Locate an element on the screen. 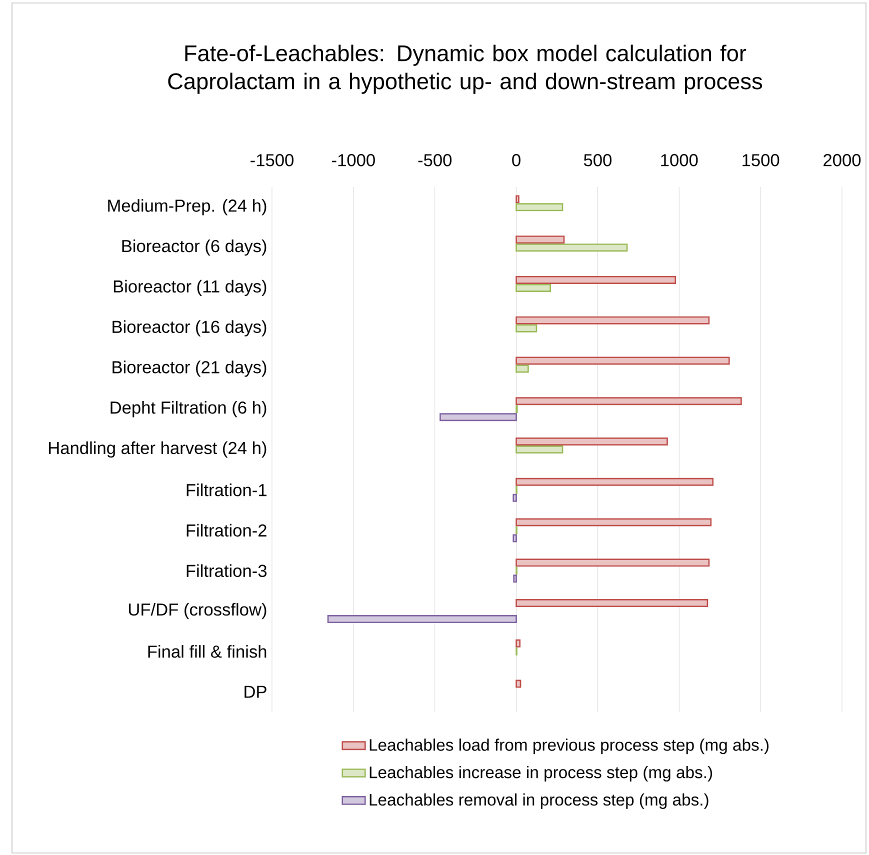 This screenshot has width=869, height=855. x-tick-label: 500 is located at coordinates (598, 160).